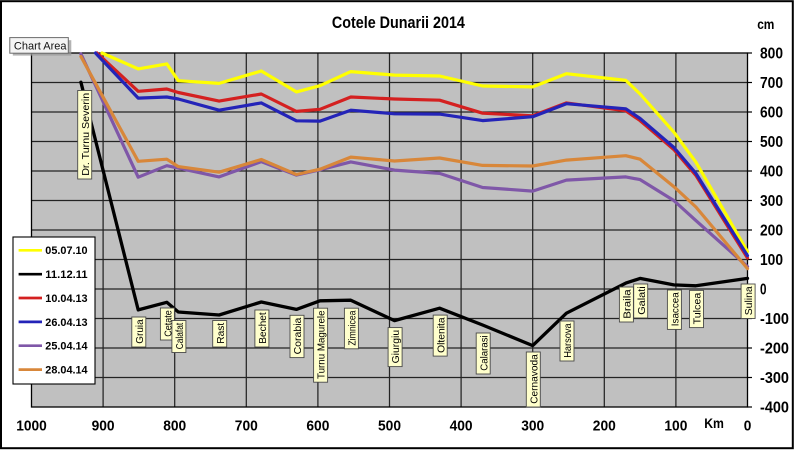 The width and height of the screenshot is (794, 455). I want to click on svg-text: Harsova, so click(568, 340).